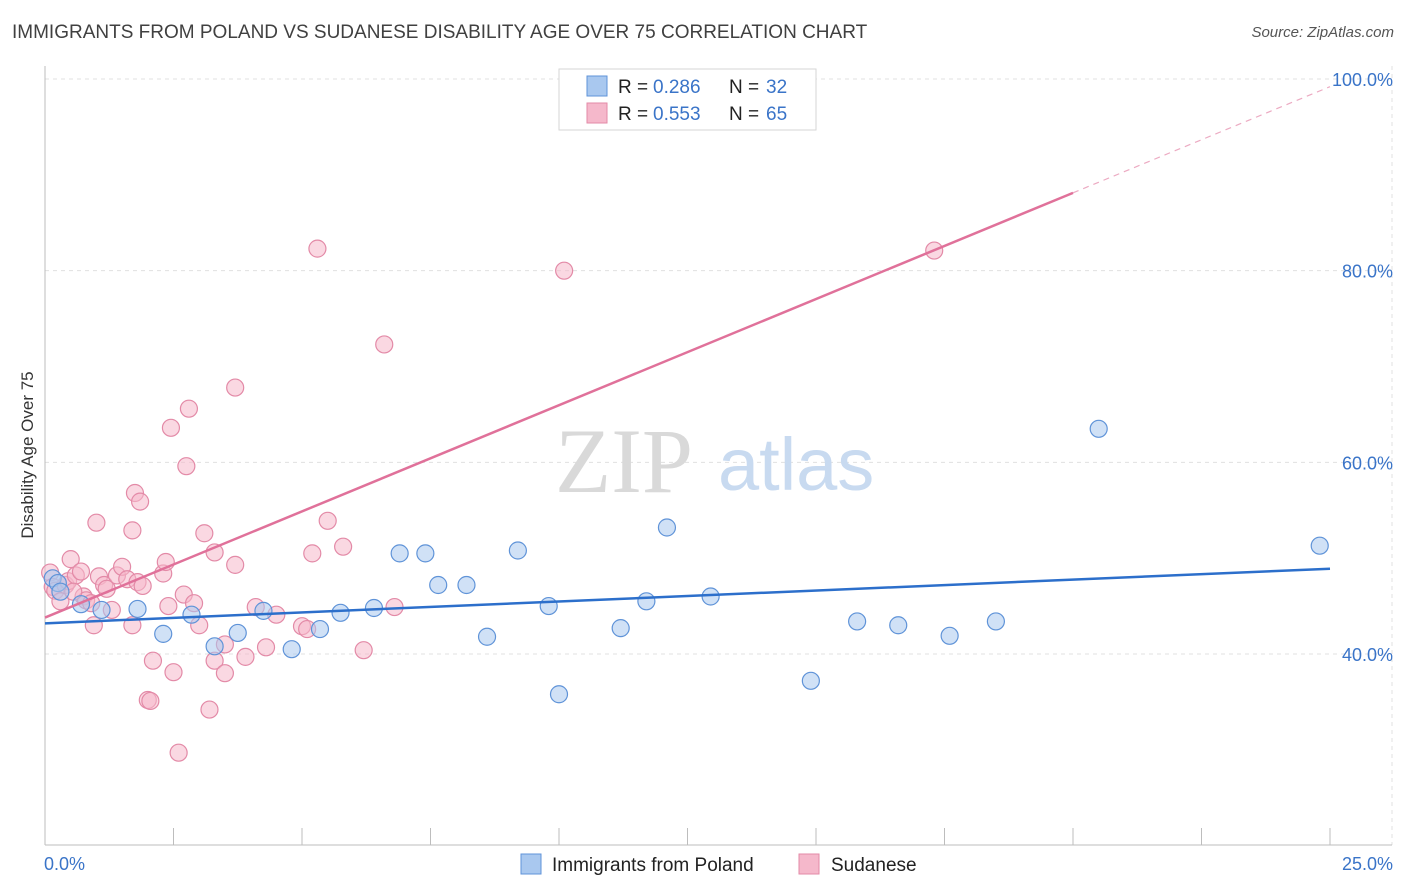  I want to click on y-axis-title: Disability Age Over 75, so click(27, 454).